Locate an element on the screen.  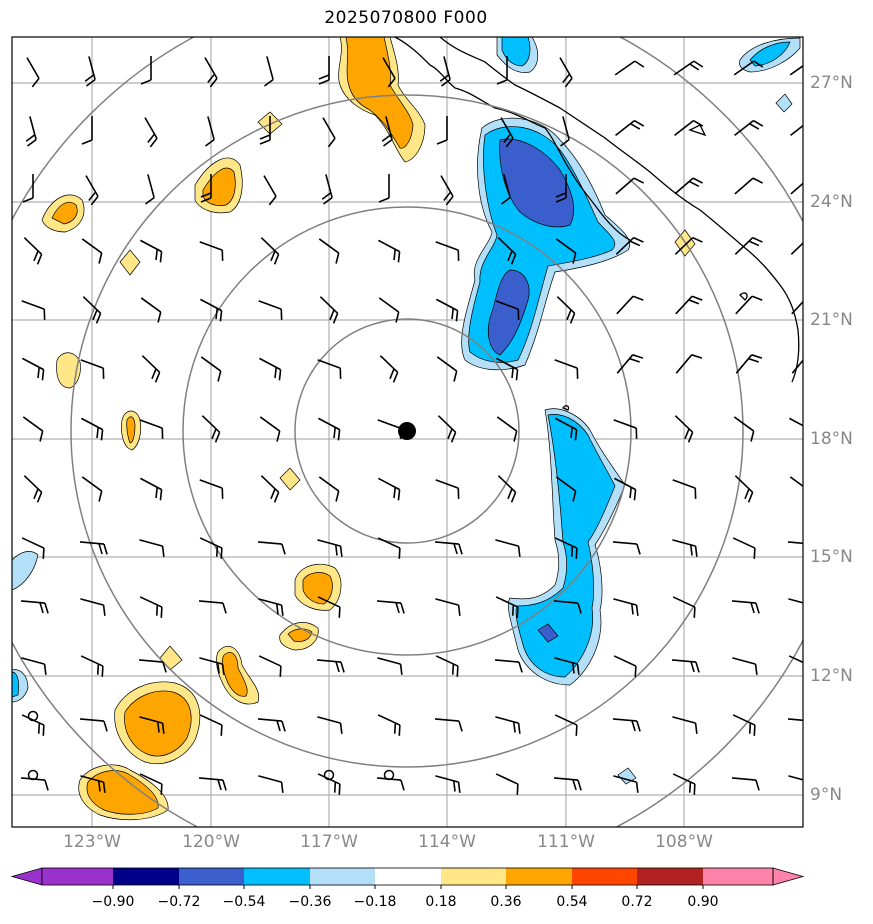
calm-circles is located at coordinates (211, 745).